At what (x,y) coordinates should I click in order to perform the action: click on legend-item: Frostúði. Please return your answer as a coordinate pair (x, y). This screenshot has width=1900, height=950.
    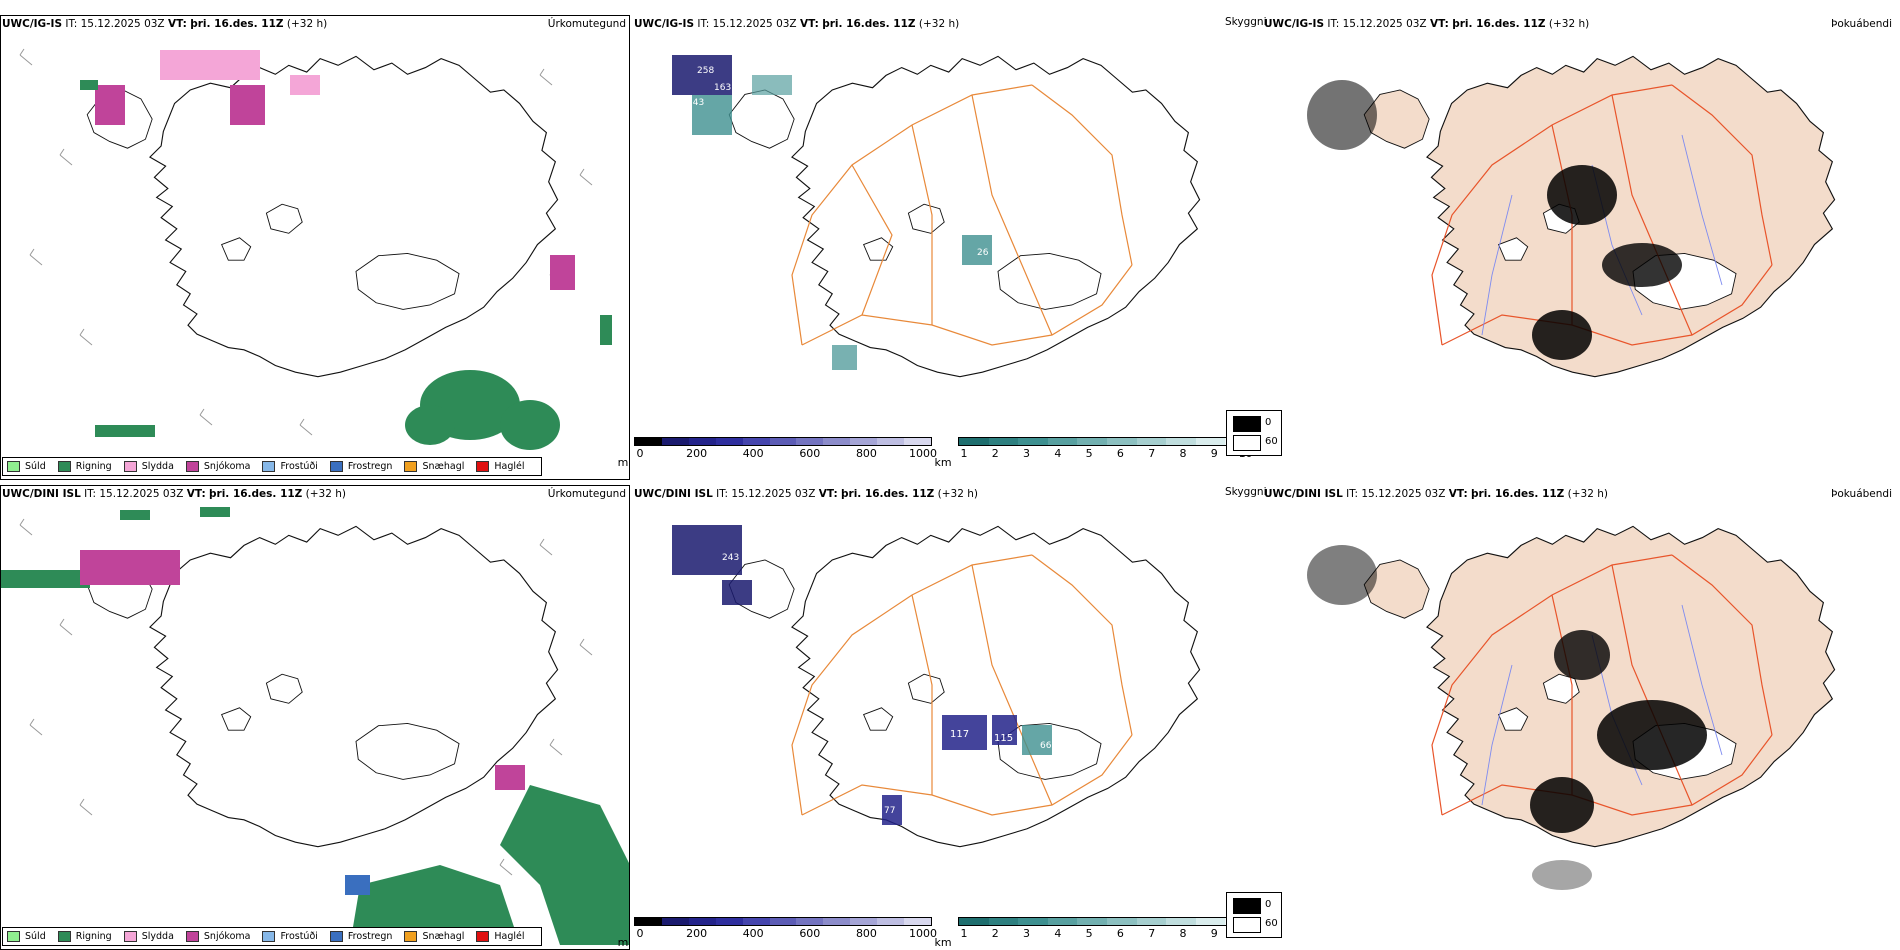
    Looking at the image, I should click on (290, 466).